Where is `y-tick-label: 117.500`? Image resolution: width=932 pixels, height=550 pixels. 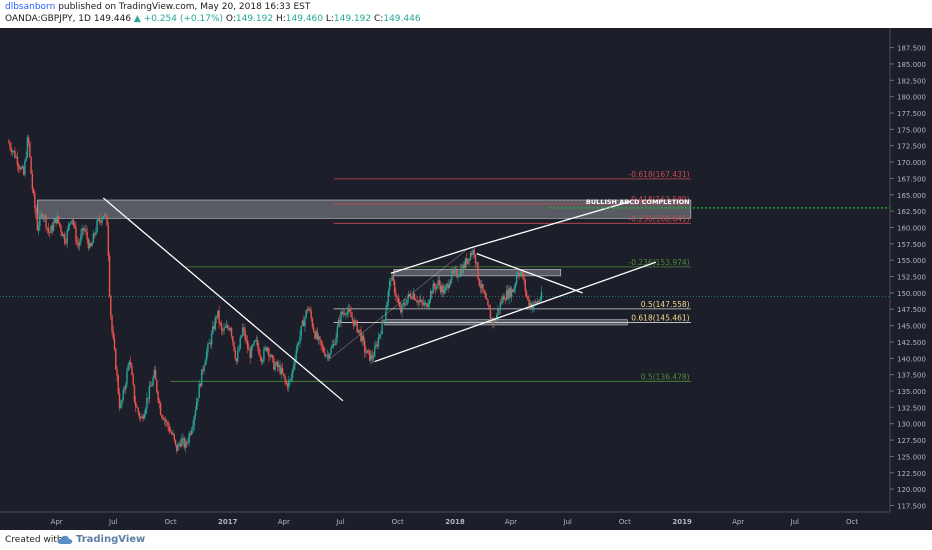 y-tick-label: 117.500 is located at coordinates (911, 506).